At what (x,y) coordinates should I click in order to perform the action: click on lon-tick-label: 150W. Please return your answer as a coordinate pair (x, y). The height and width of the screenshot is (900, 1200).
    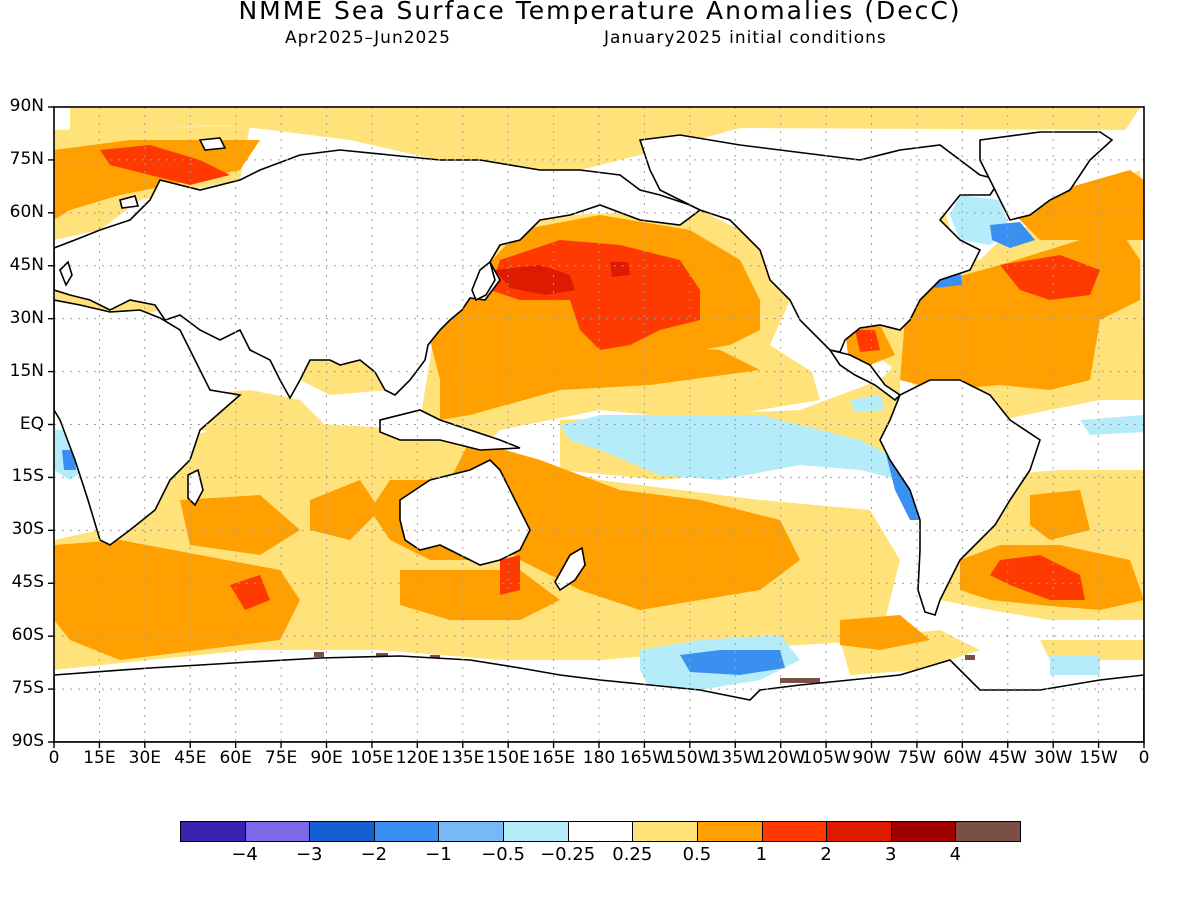
    Looking at the image, I should click on (690, 758).